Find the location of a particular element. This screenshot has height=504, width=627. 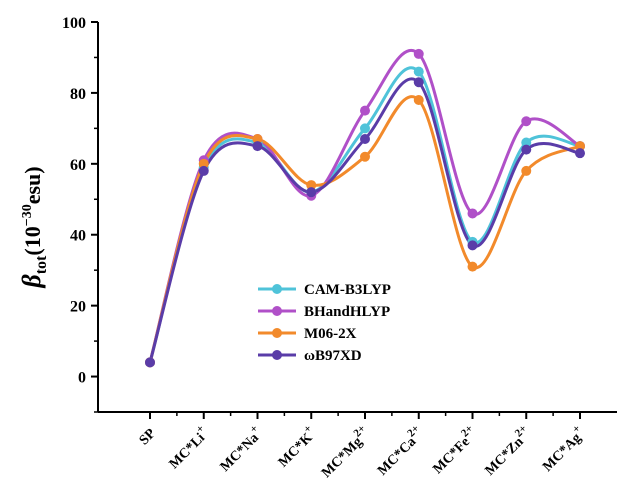

x-tick-label: MC*Li+ is located at coordinates (187, 447).